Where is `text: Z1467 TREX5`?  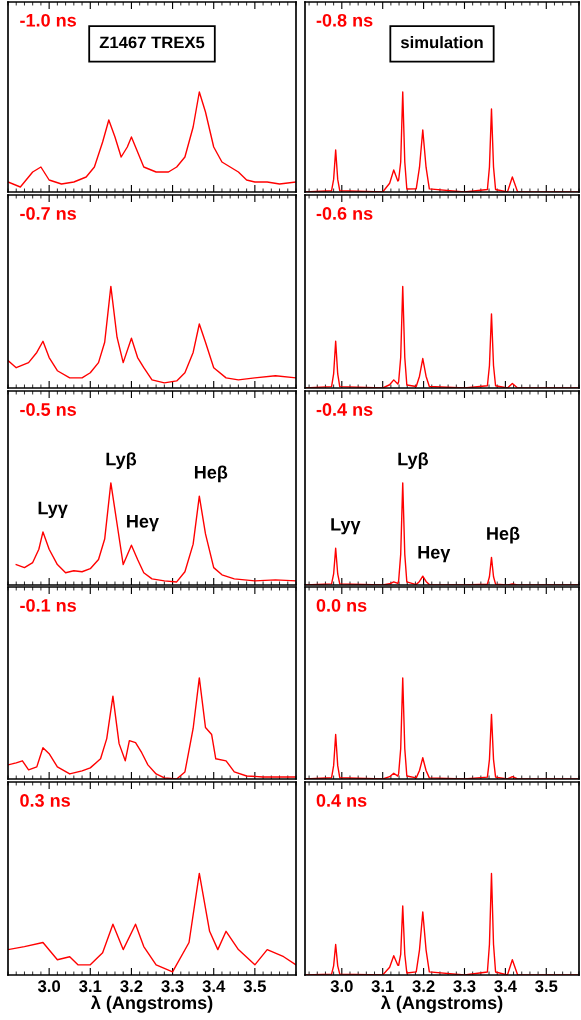 text: Z1467 TREX5 is located at coordinates (152, 42).